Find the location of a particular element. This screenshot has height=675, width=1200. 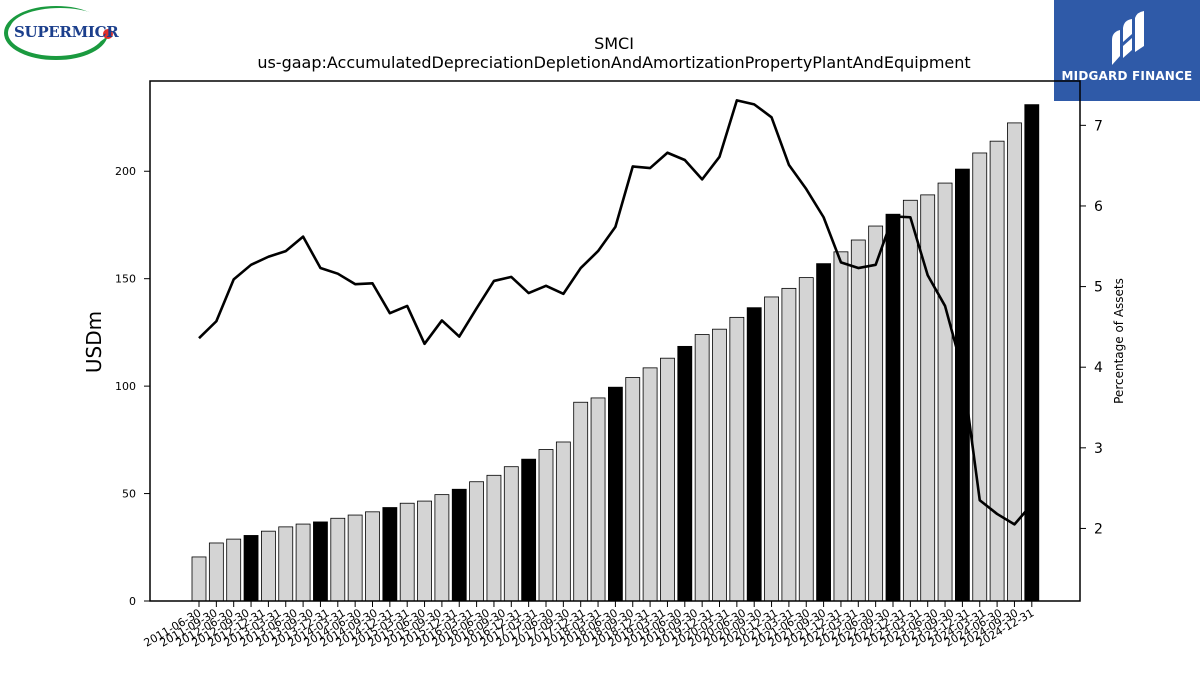

supermicro-logo: SUPERMICR is located at coordinates (61, 33).